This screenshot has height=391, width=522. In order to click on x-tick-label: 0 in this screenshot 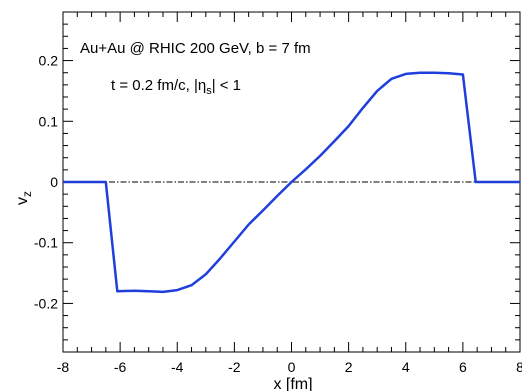, I will do `click(292, 367)`.